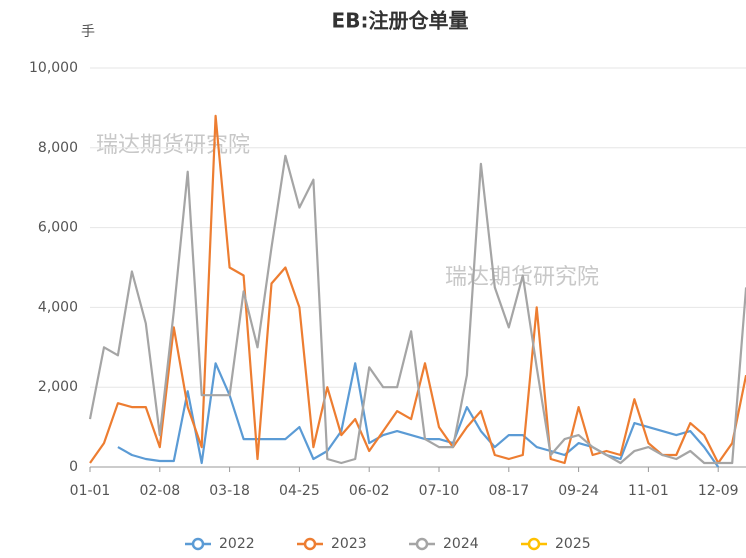 This screenshot has width=746, height=558. Describe the element at coordinates (88, 32) in the screenshot. I see `y-unit: 手` at that location.